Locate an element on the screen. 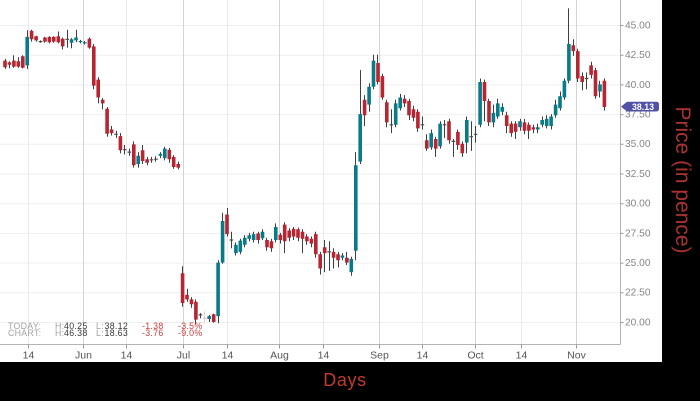 The width and height of the screenshot is (700, 406). svg-text: -3.5% is located at coordinates (190, 326).